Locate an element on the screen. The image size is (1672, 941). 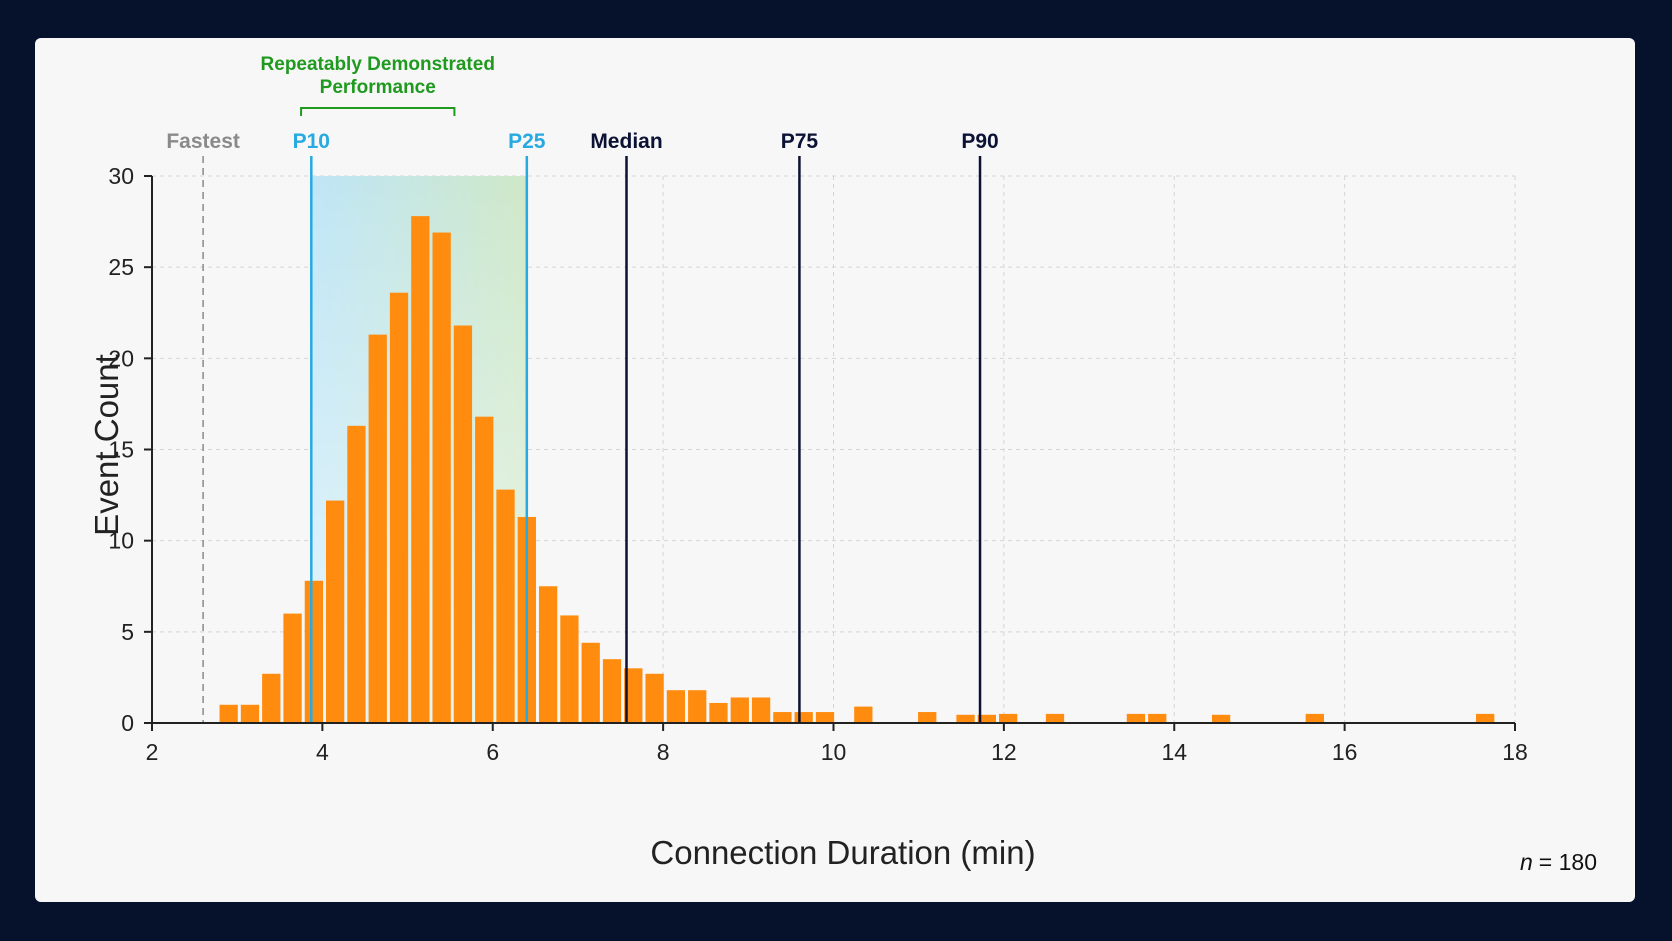
annotation-line-2: Performance is located at coordinates (378, 87).